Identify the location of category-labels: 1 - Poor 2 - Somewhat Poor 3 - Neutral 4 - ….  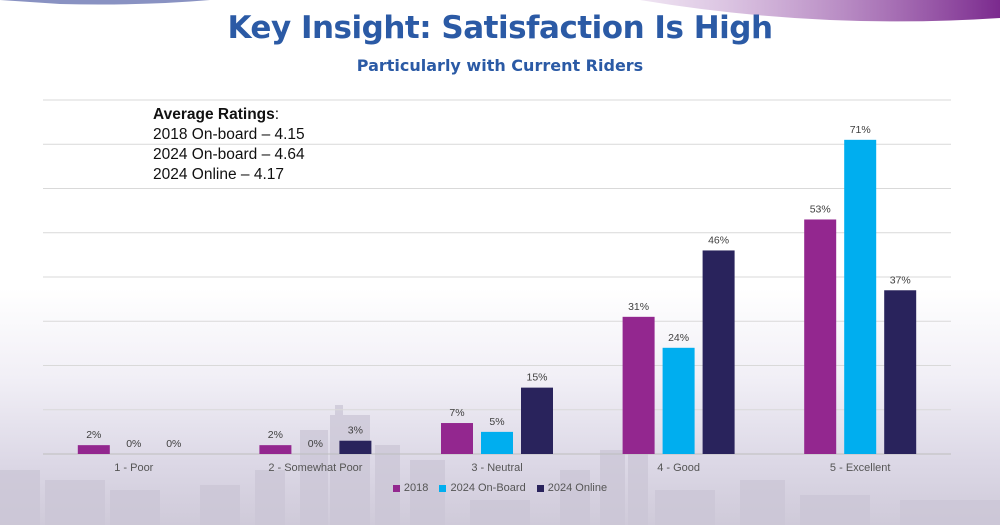
(502, 468).